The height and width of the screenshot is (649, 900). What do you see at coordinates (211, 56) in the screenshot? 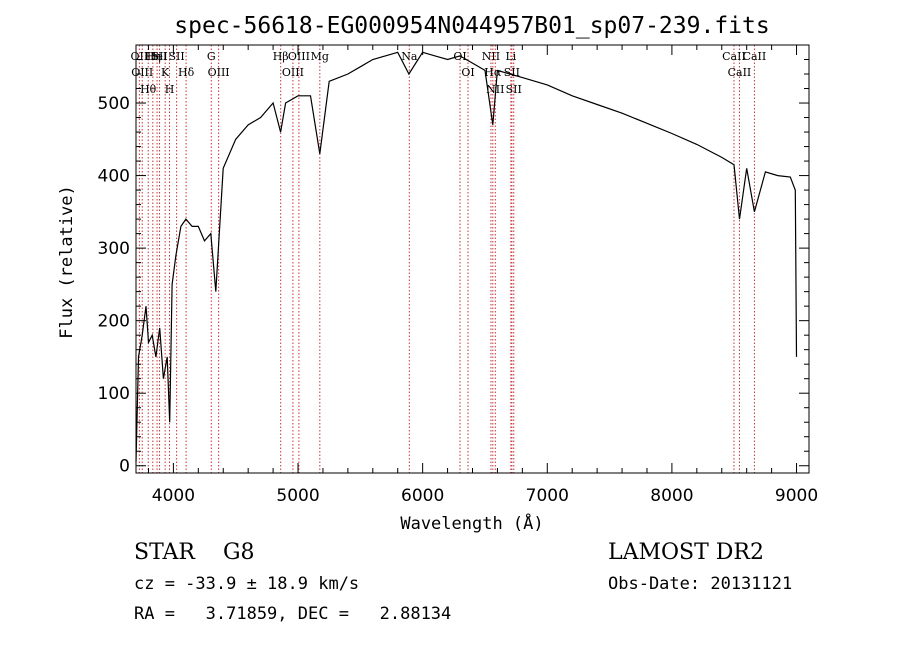
I see `line-marker-label: G` at bounding box center [211, 56].